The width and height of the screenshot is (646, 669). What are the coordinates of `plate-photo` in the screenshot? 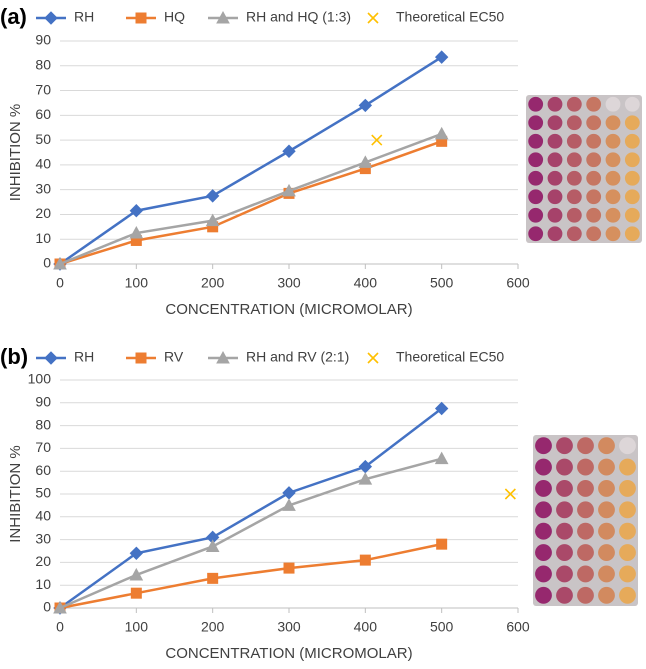 It's located at (584, 169).